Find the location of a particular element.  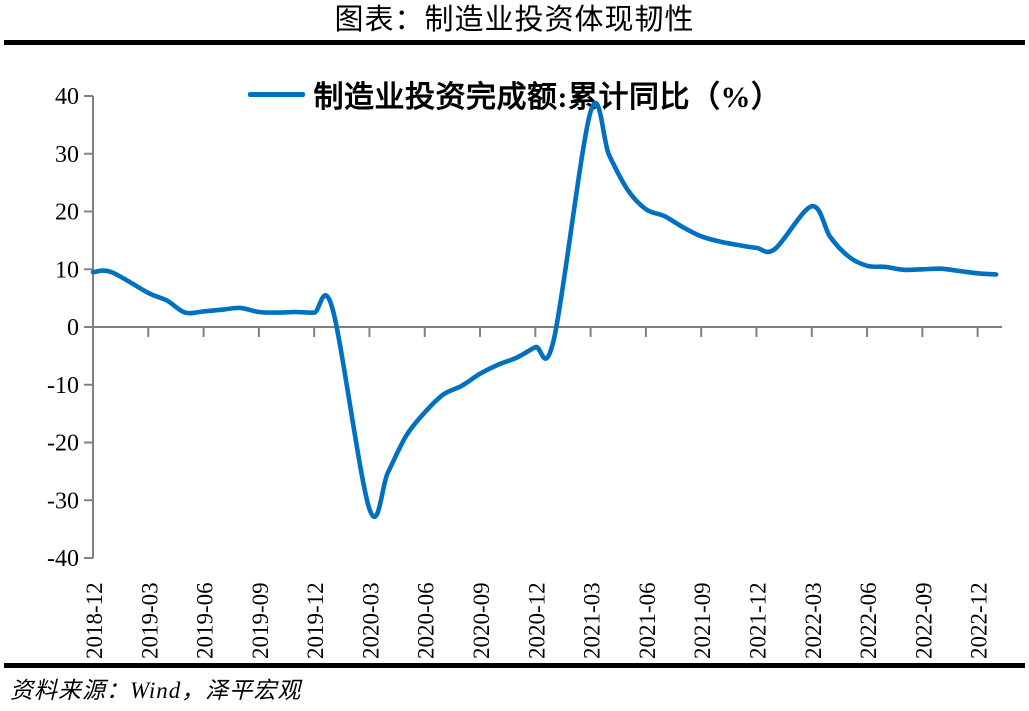

x-axis-tick-label: 2021-03 is located at coordinates (592, 620).